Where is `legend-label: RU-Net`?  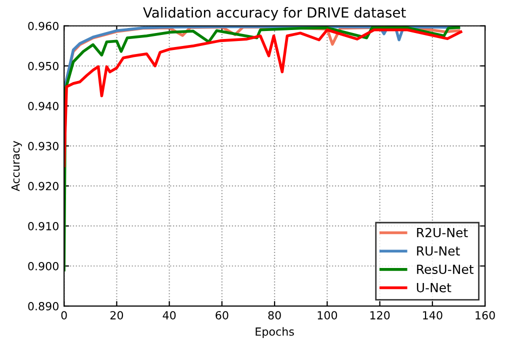 legend-label: RU-Net is located at coordinates (438, 251).